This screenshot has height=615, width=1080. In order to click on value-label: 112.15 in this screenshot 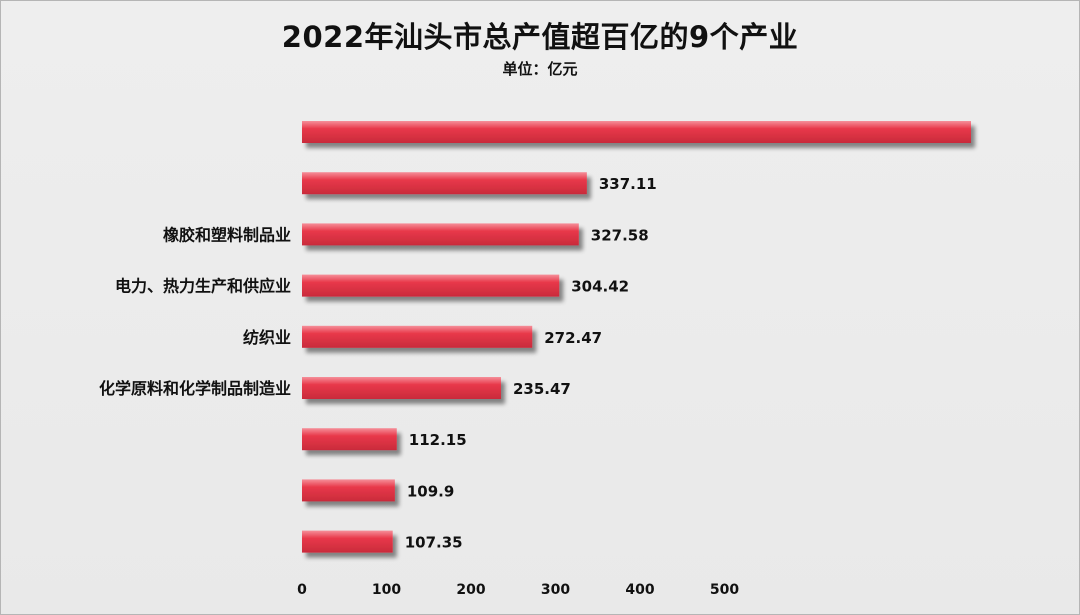, I will do `click(438, 440)`.